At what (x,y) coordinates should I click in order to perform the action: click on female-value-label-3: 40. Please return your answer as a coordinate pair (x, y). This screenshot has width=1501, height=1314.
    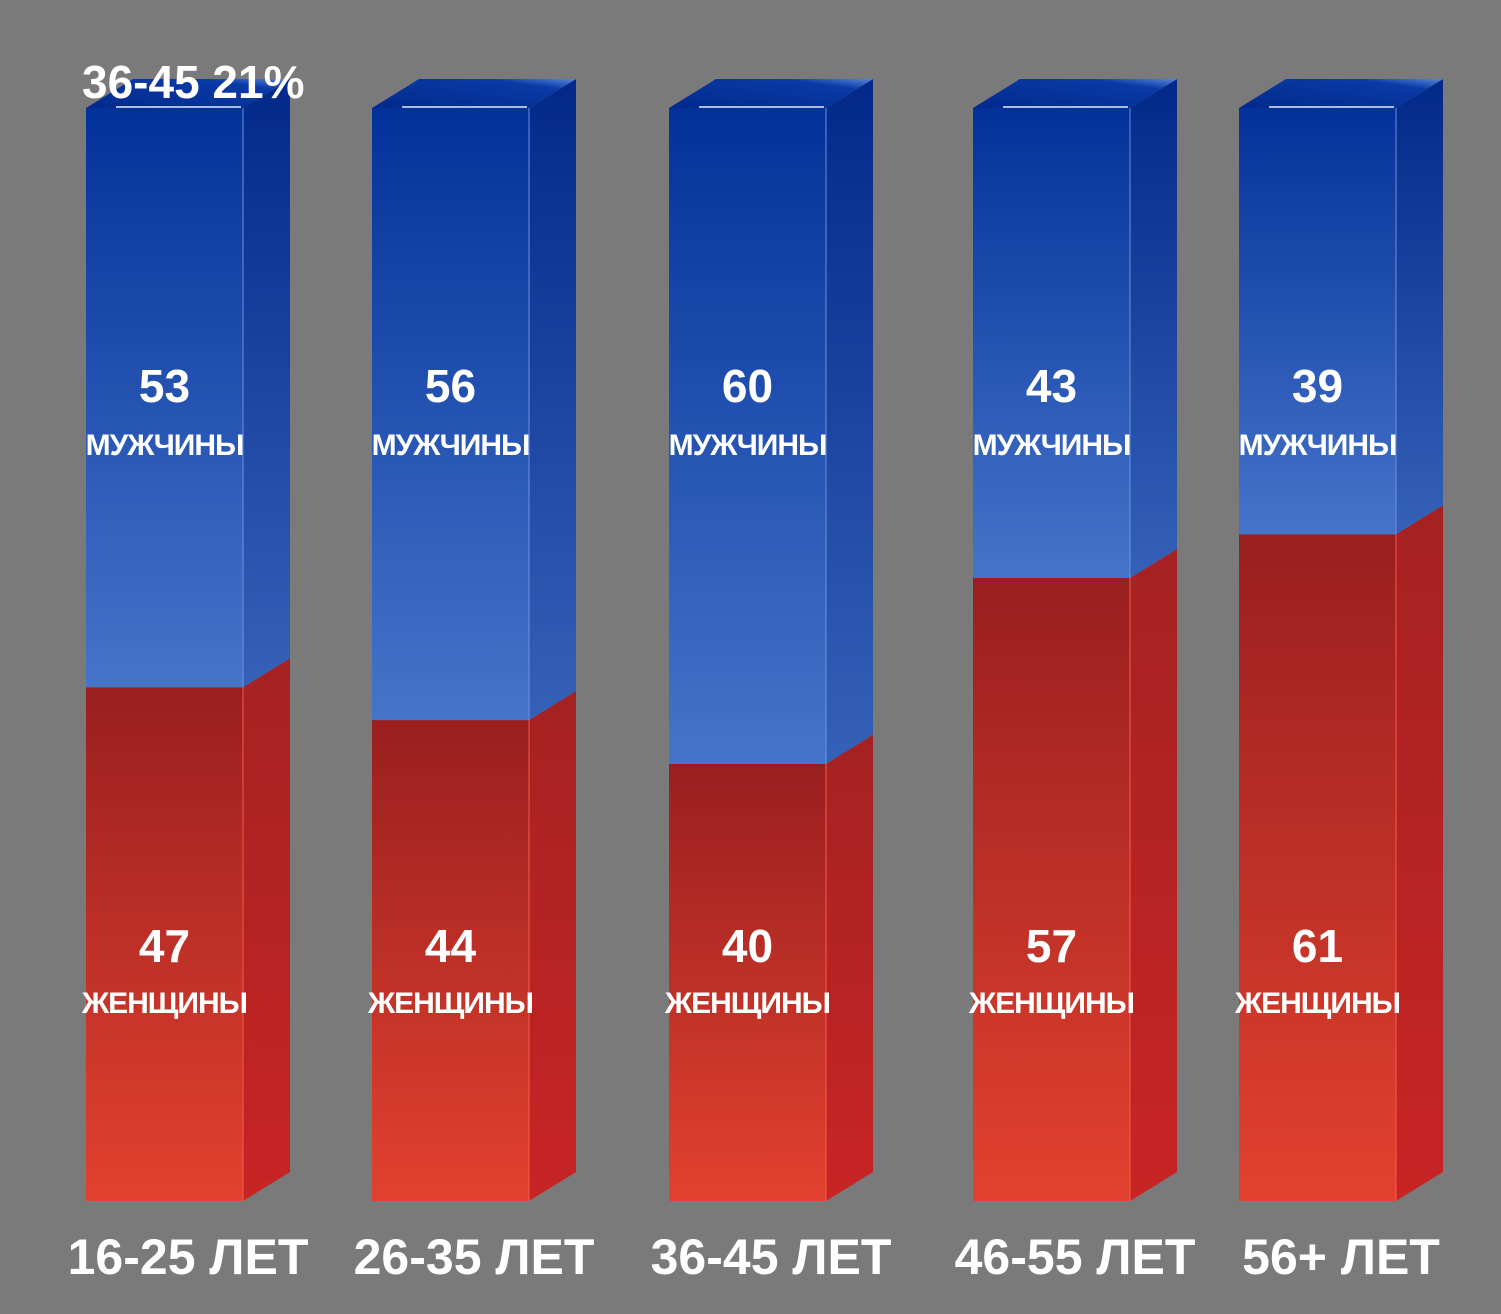
    Looking at the image, I should click on (747, 946).